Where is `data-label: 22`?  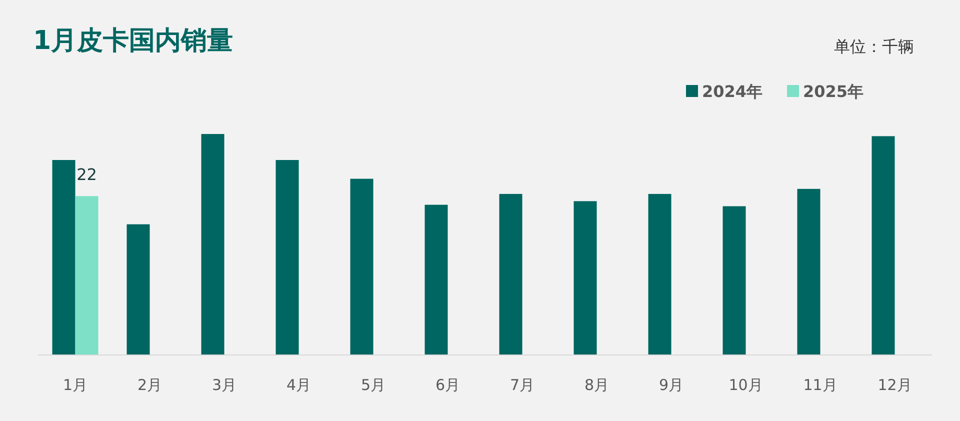 data-label: 22 is located at coordinates (86, 174).